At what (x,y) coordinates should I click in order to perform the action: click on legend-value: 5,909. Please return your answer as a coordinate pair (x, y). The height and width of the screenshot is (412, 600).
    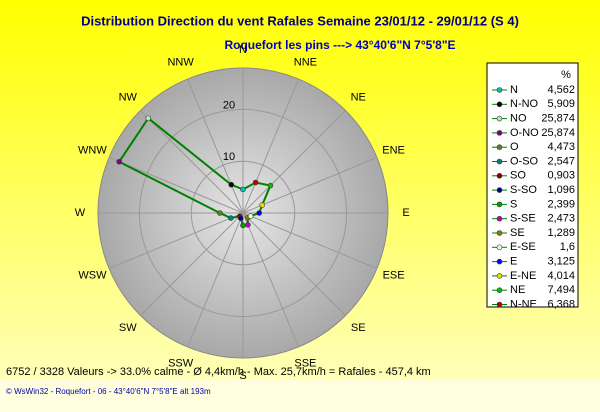
    Looking at the image, I should click on (561, 104).